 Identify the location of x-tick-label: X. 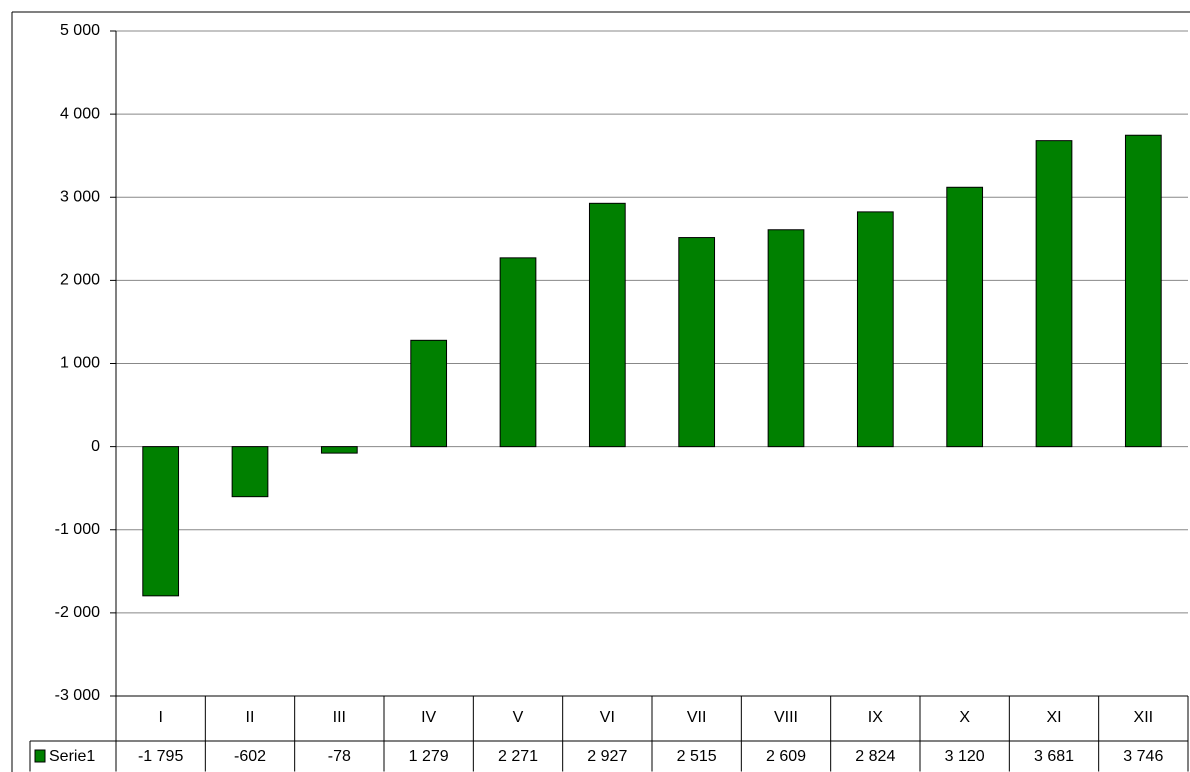
(964, 717).